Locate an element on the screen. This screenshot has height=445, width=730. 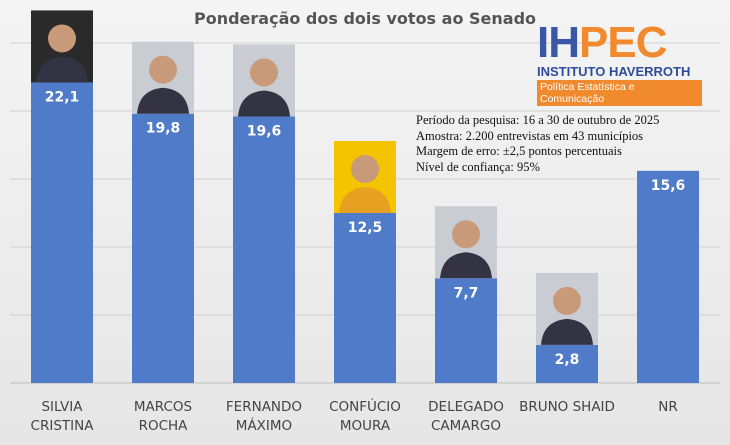
logo-tagline: Política Estatística e Comunicação is located at coordinates (619, 93).